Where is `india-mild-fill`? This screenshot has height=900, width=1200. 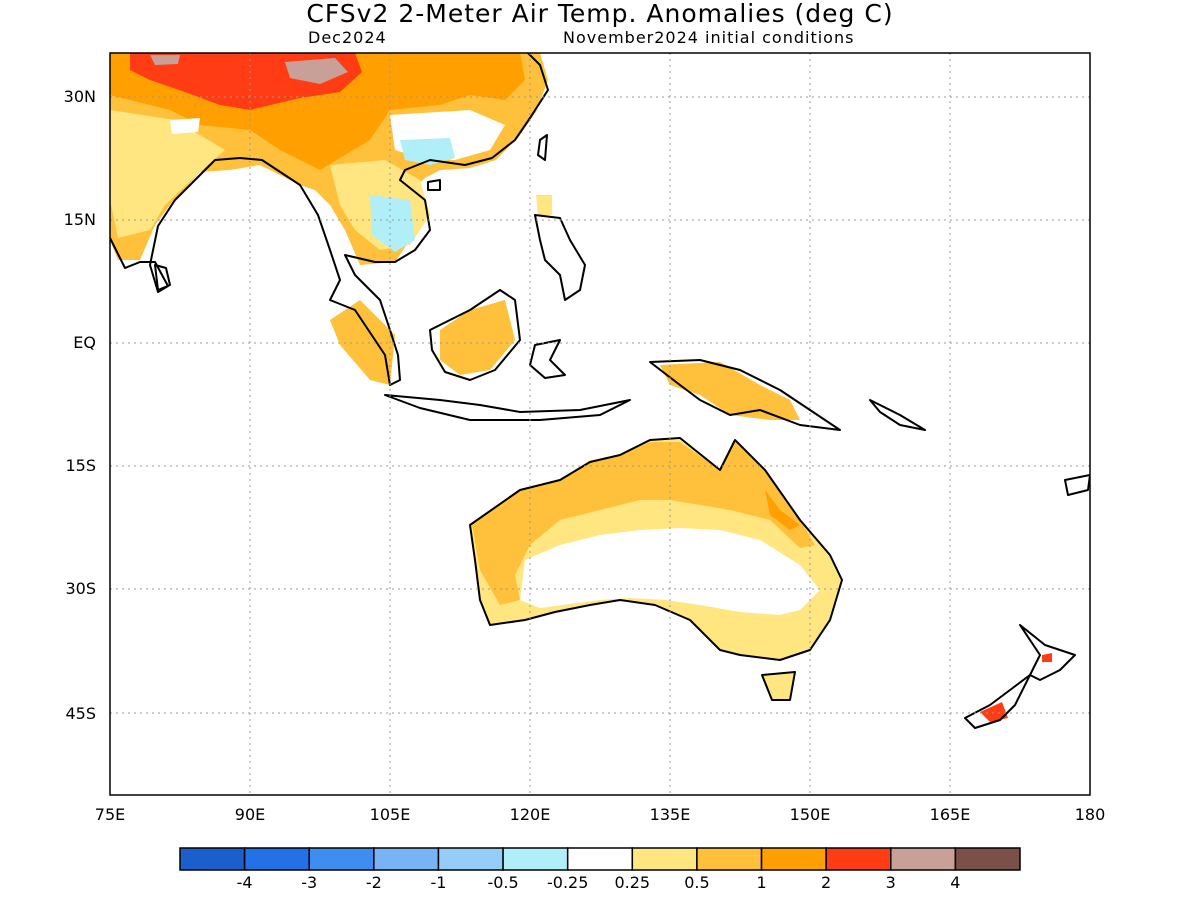
india-mild-fill is located at coordinates (167, 174).